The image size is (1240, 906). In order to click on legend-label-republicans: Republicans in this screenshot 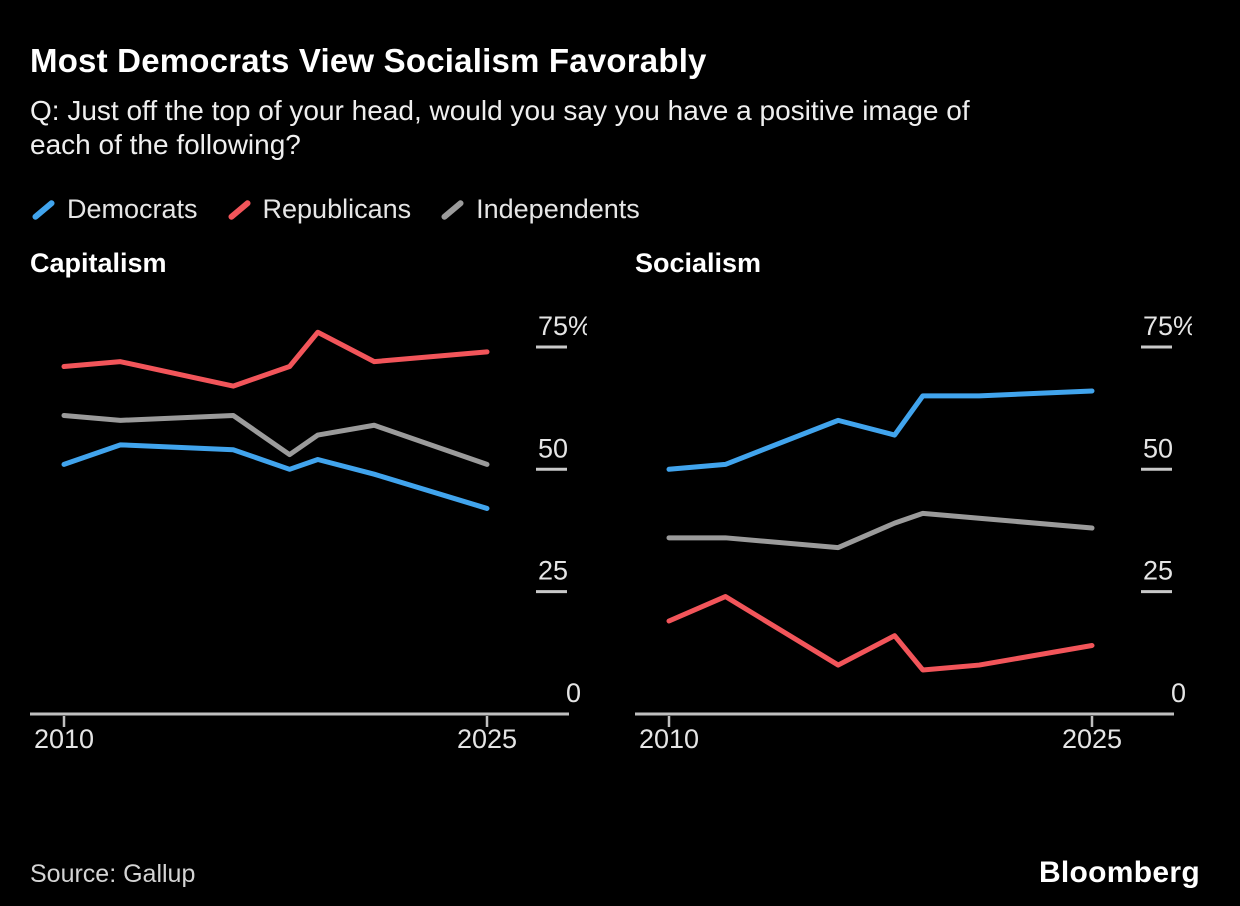, I will do `click(337, 209)`.